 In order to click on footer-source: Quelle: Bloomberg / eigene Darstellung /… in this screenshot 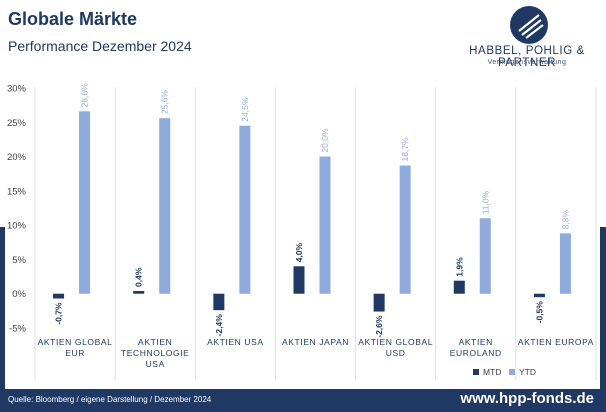, I will do `click(110, 399)`.